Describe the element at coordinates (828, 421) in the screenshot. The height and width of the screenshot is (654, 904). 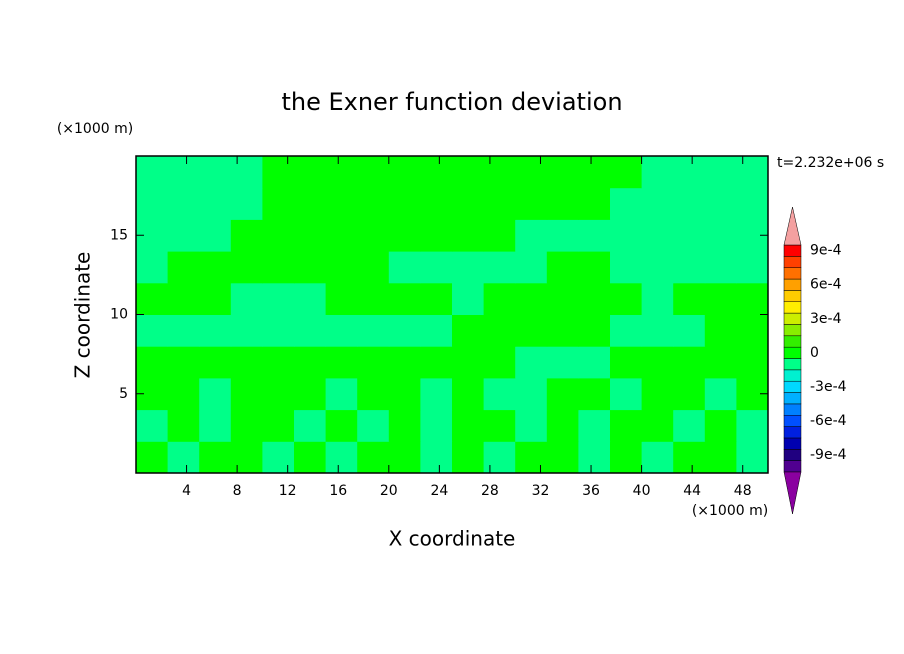
I see `colorbar-tick-label: -6e-4` at that location.